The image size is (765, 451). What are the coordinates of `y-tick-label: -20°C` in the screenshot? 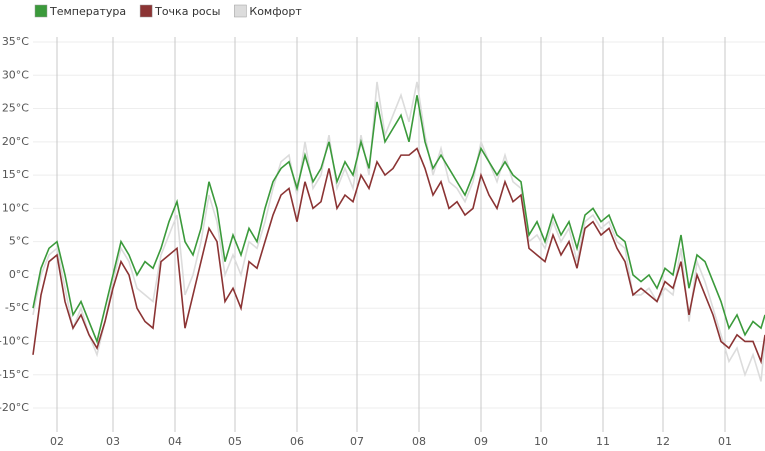 It's located at (14, 407).